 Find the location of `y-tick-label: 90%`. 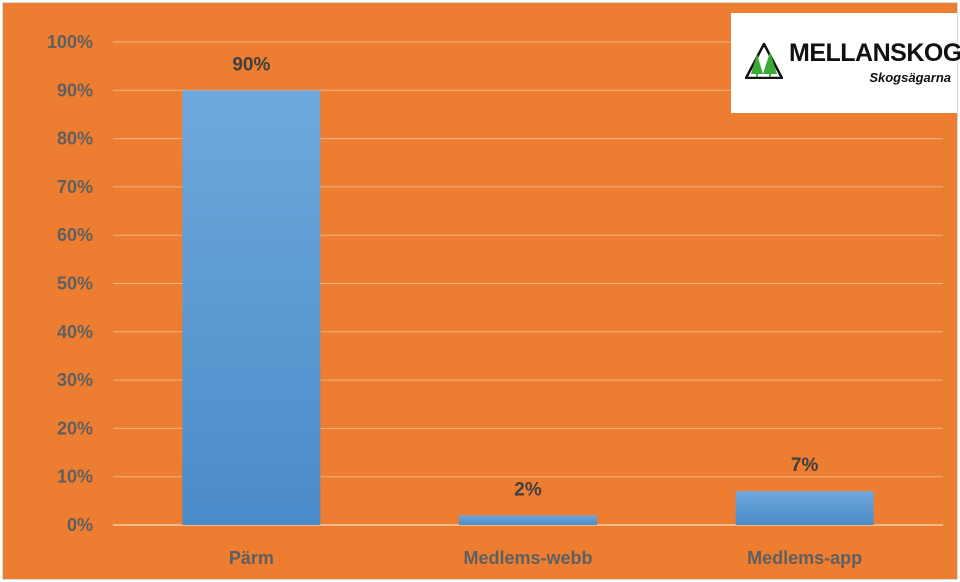

y-tick-label: 90% is located at coordinates (75, 90).